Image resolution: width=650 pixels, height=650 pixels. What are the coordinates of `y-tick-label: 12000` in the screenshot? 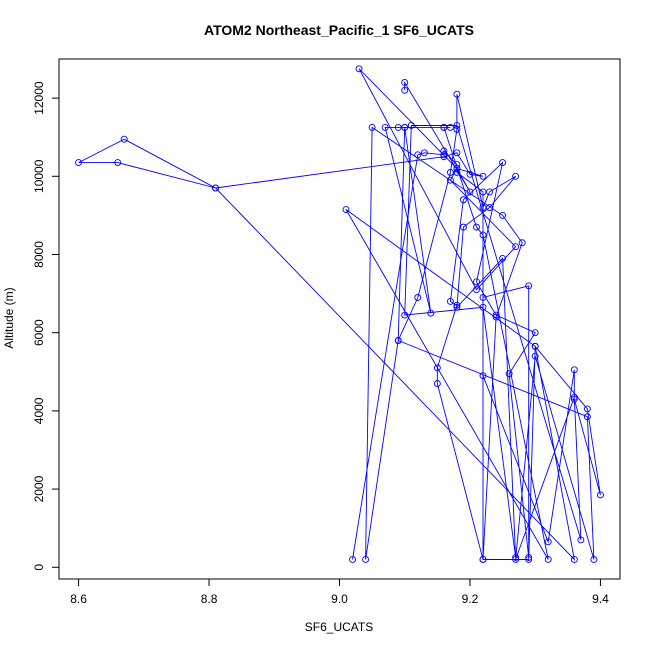 It's located at (39, 98).